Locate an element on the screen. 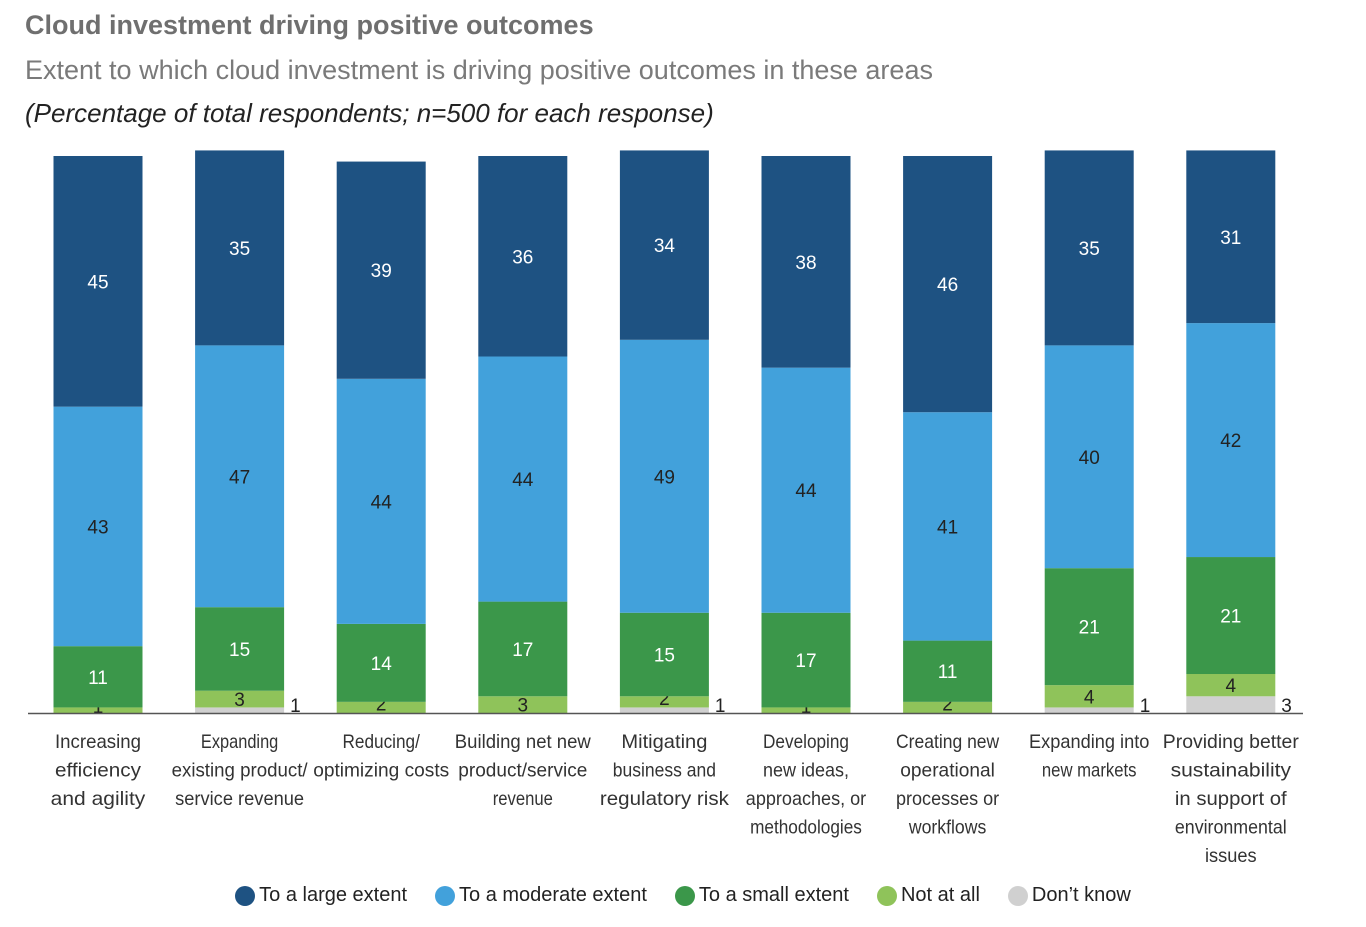 Image resolution: width=1366 pixels, height=927 pixels. legend-dot-large is located at coordinates (245, 895).